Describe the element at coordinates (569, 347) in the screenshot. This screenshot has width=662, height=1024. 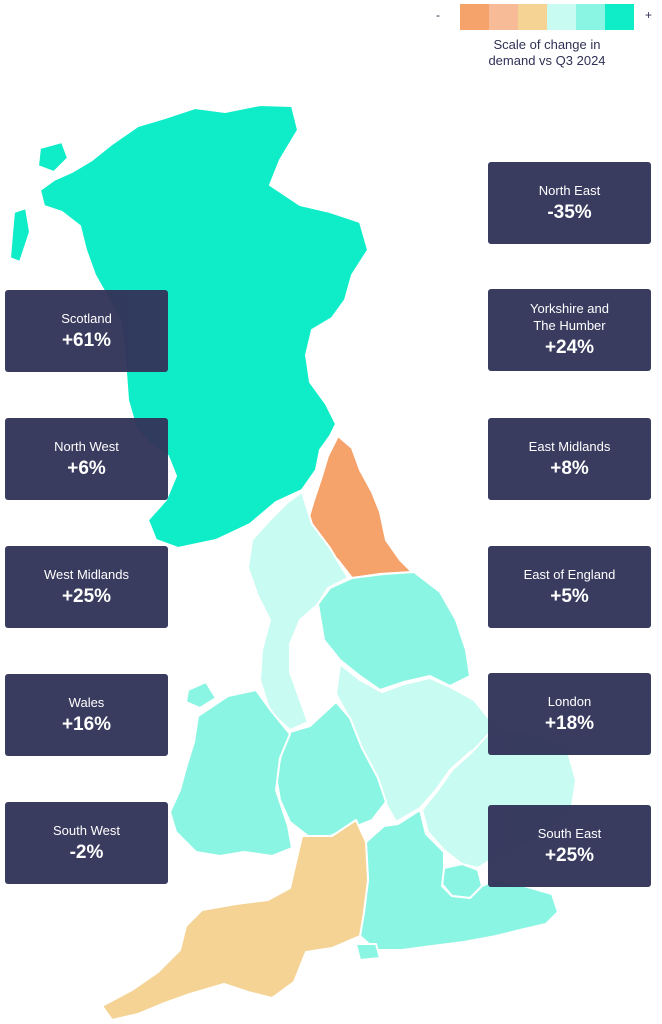
I see `region-value: +24%` at that location.